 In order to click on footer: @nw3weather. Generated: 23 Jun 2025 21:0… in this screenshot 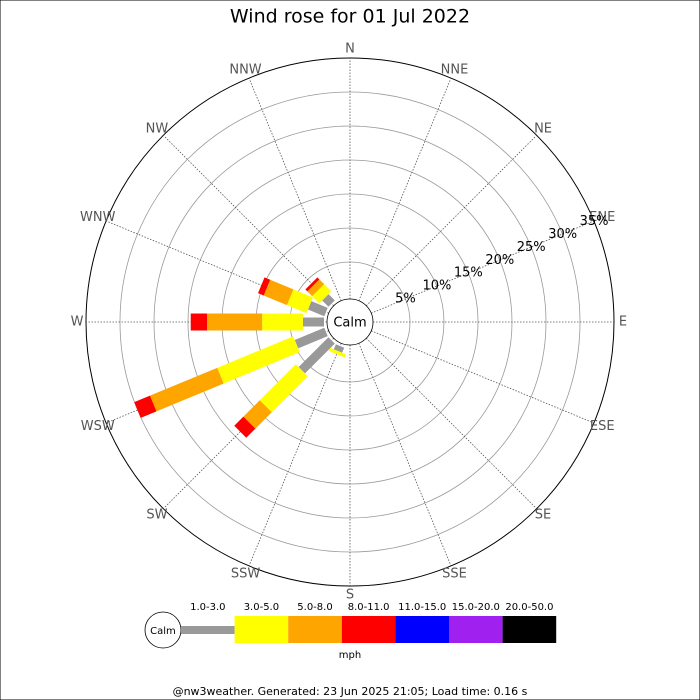, I will do `click(350, 691)`.